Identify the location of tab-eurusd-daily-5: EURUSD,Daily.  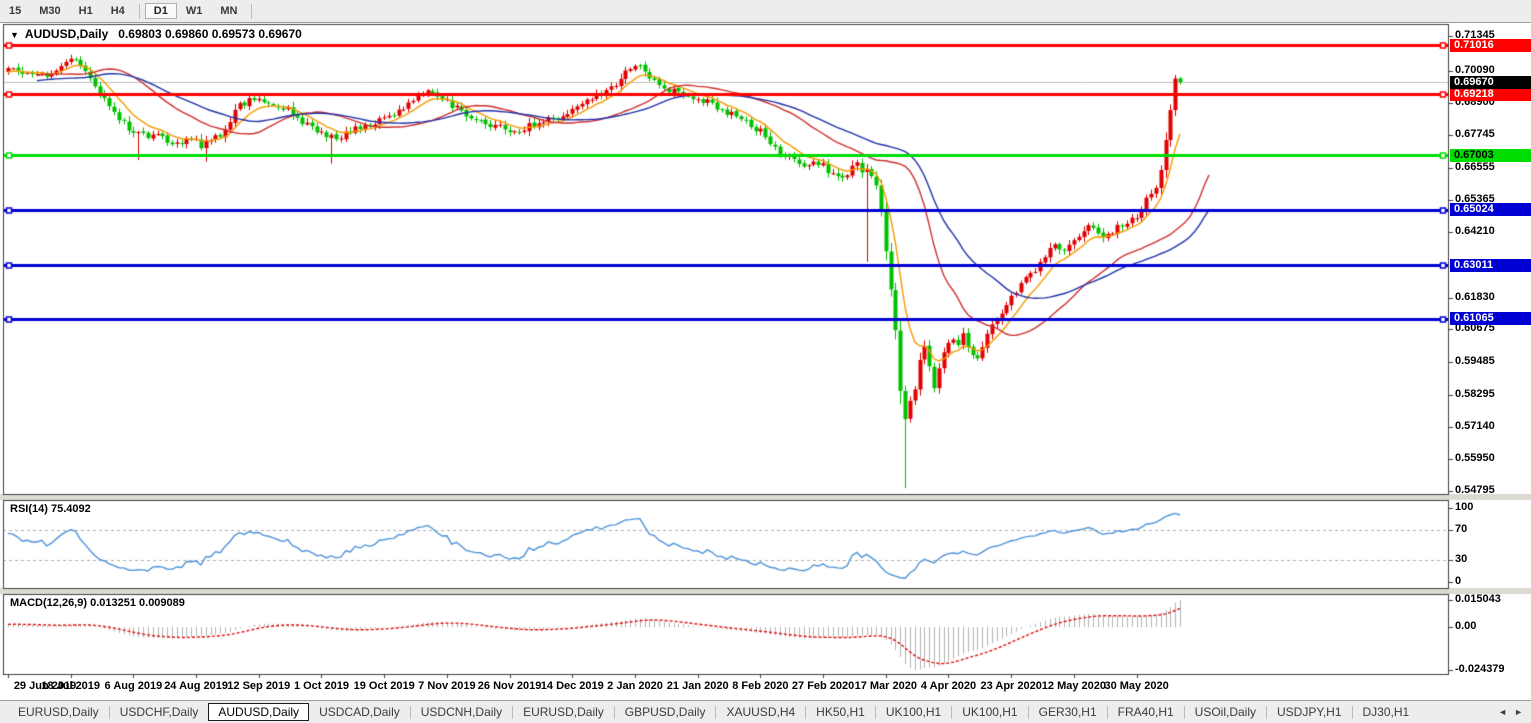
(563, 712).